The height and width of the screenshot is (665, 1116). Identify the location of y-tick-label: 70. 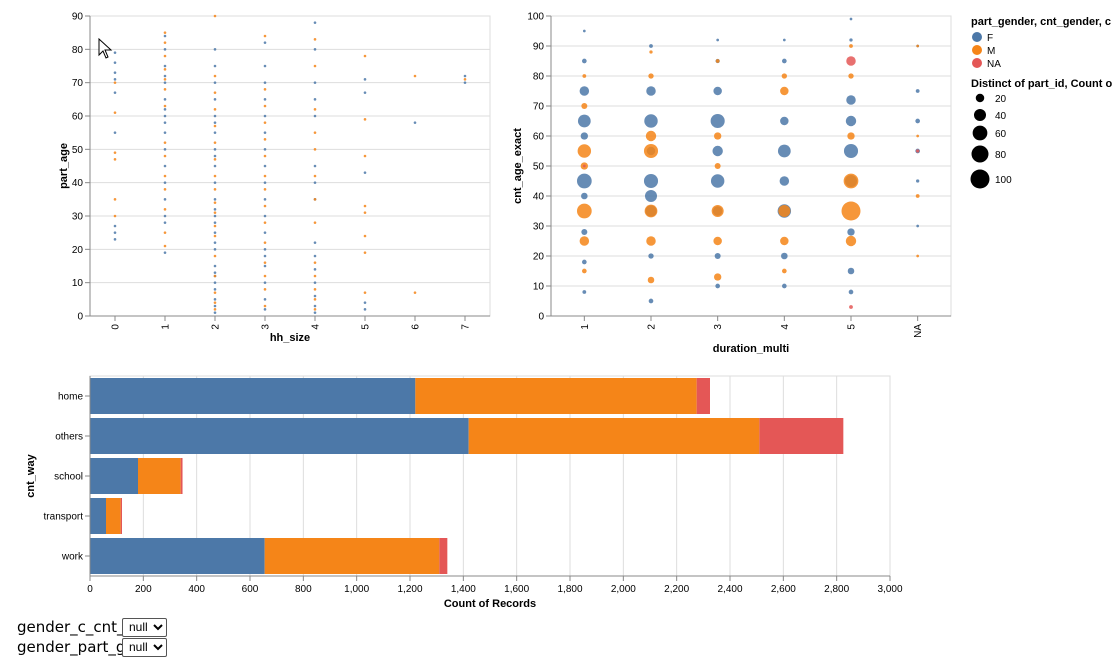
(539, 107).